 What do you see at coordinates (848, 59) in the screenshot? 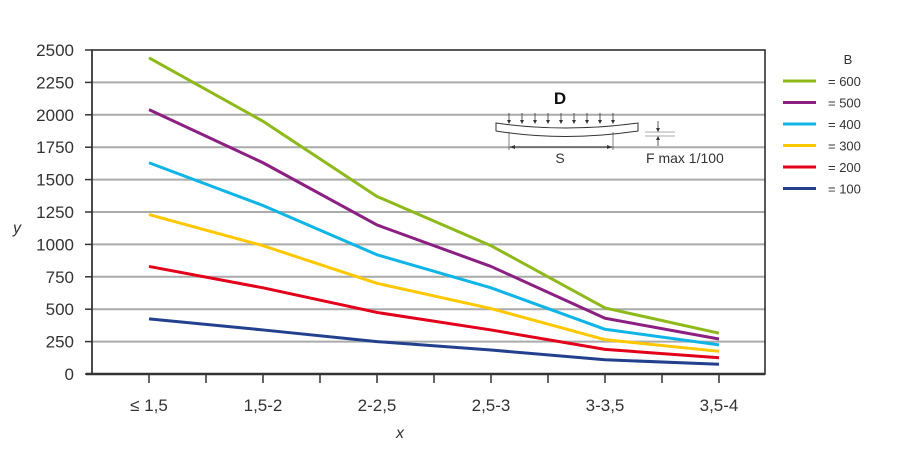
I see `legend-title: B` at bounding box center [848, 59].